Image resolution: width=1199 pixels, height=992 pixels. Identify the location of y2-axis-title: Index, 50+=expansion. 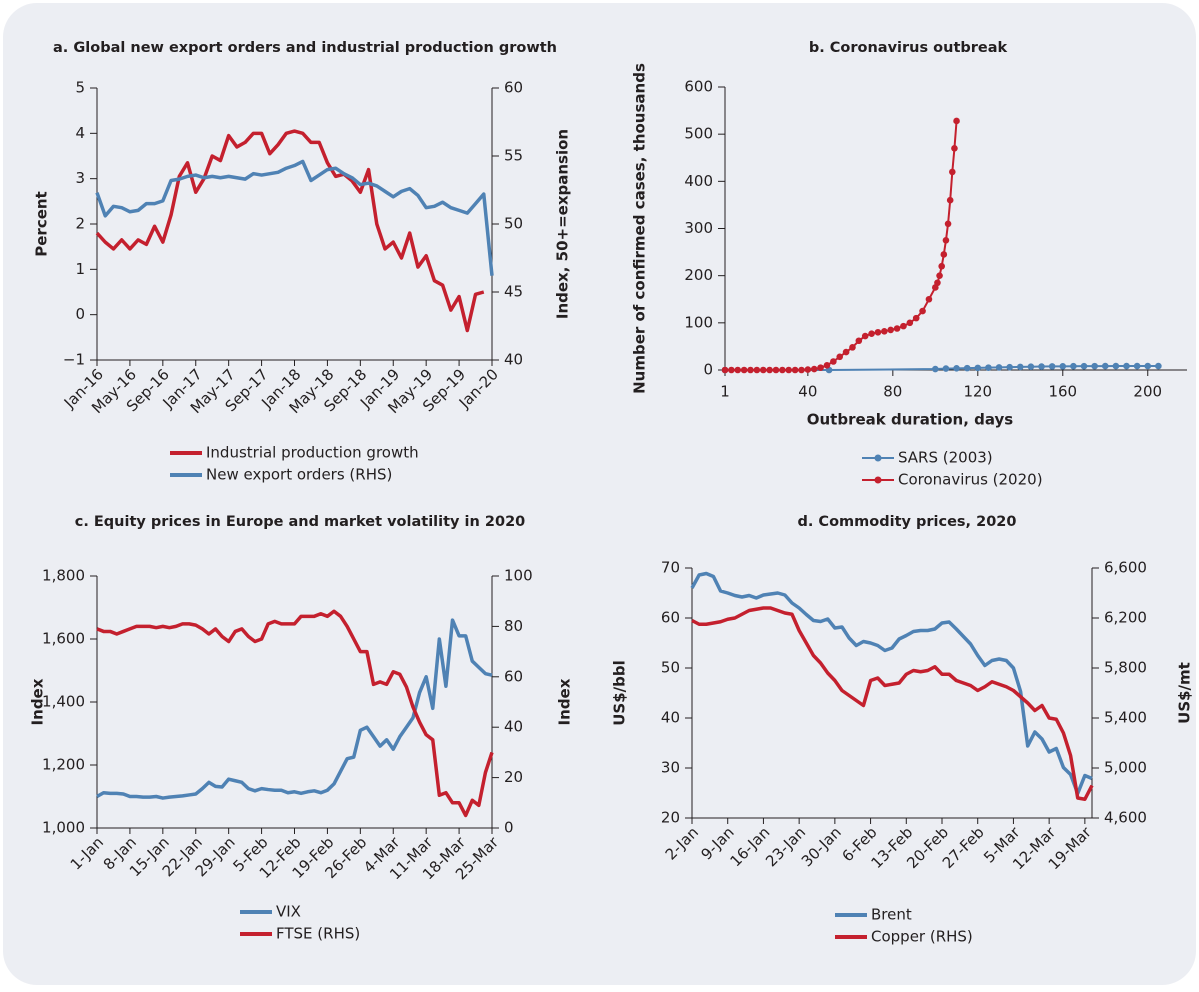
(563, 224).